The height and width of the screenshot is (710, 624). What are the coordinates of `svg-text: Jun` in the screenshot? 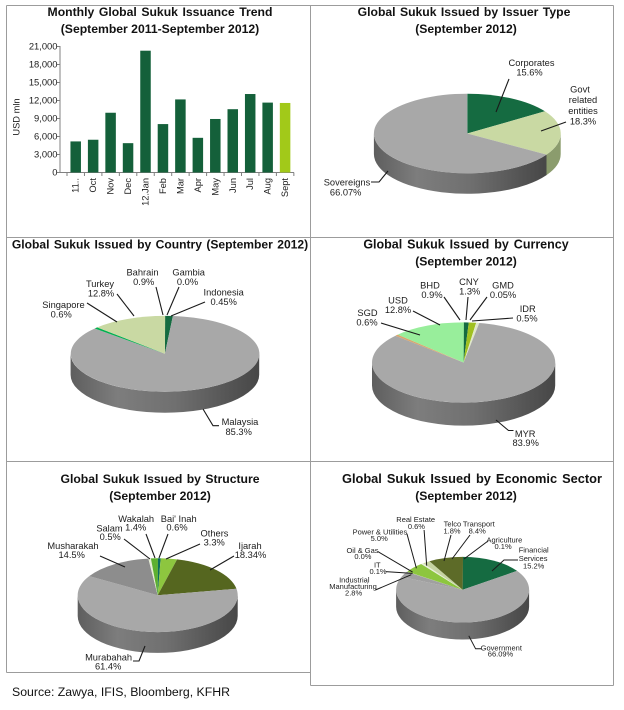 It's located at (233, 185).